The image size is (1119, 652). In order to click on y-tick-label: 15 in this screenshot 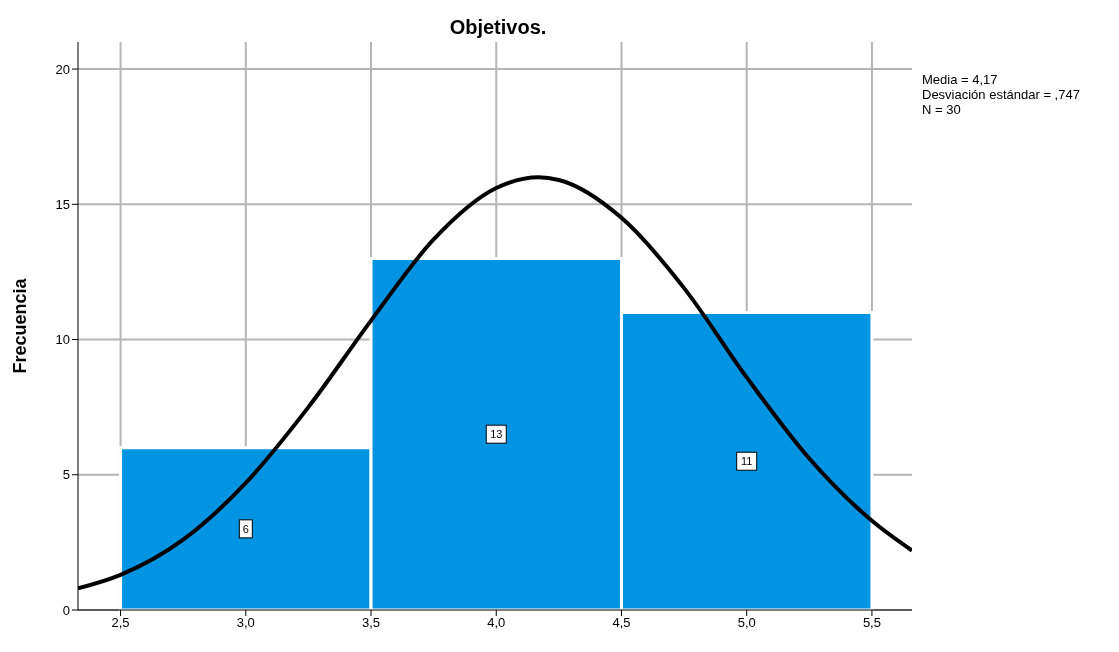, I will do `click(62, 204)`.